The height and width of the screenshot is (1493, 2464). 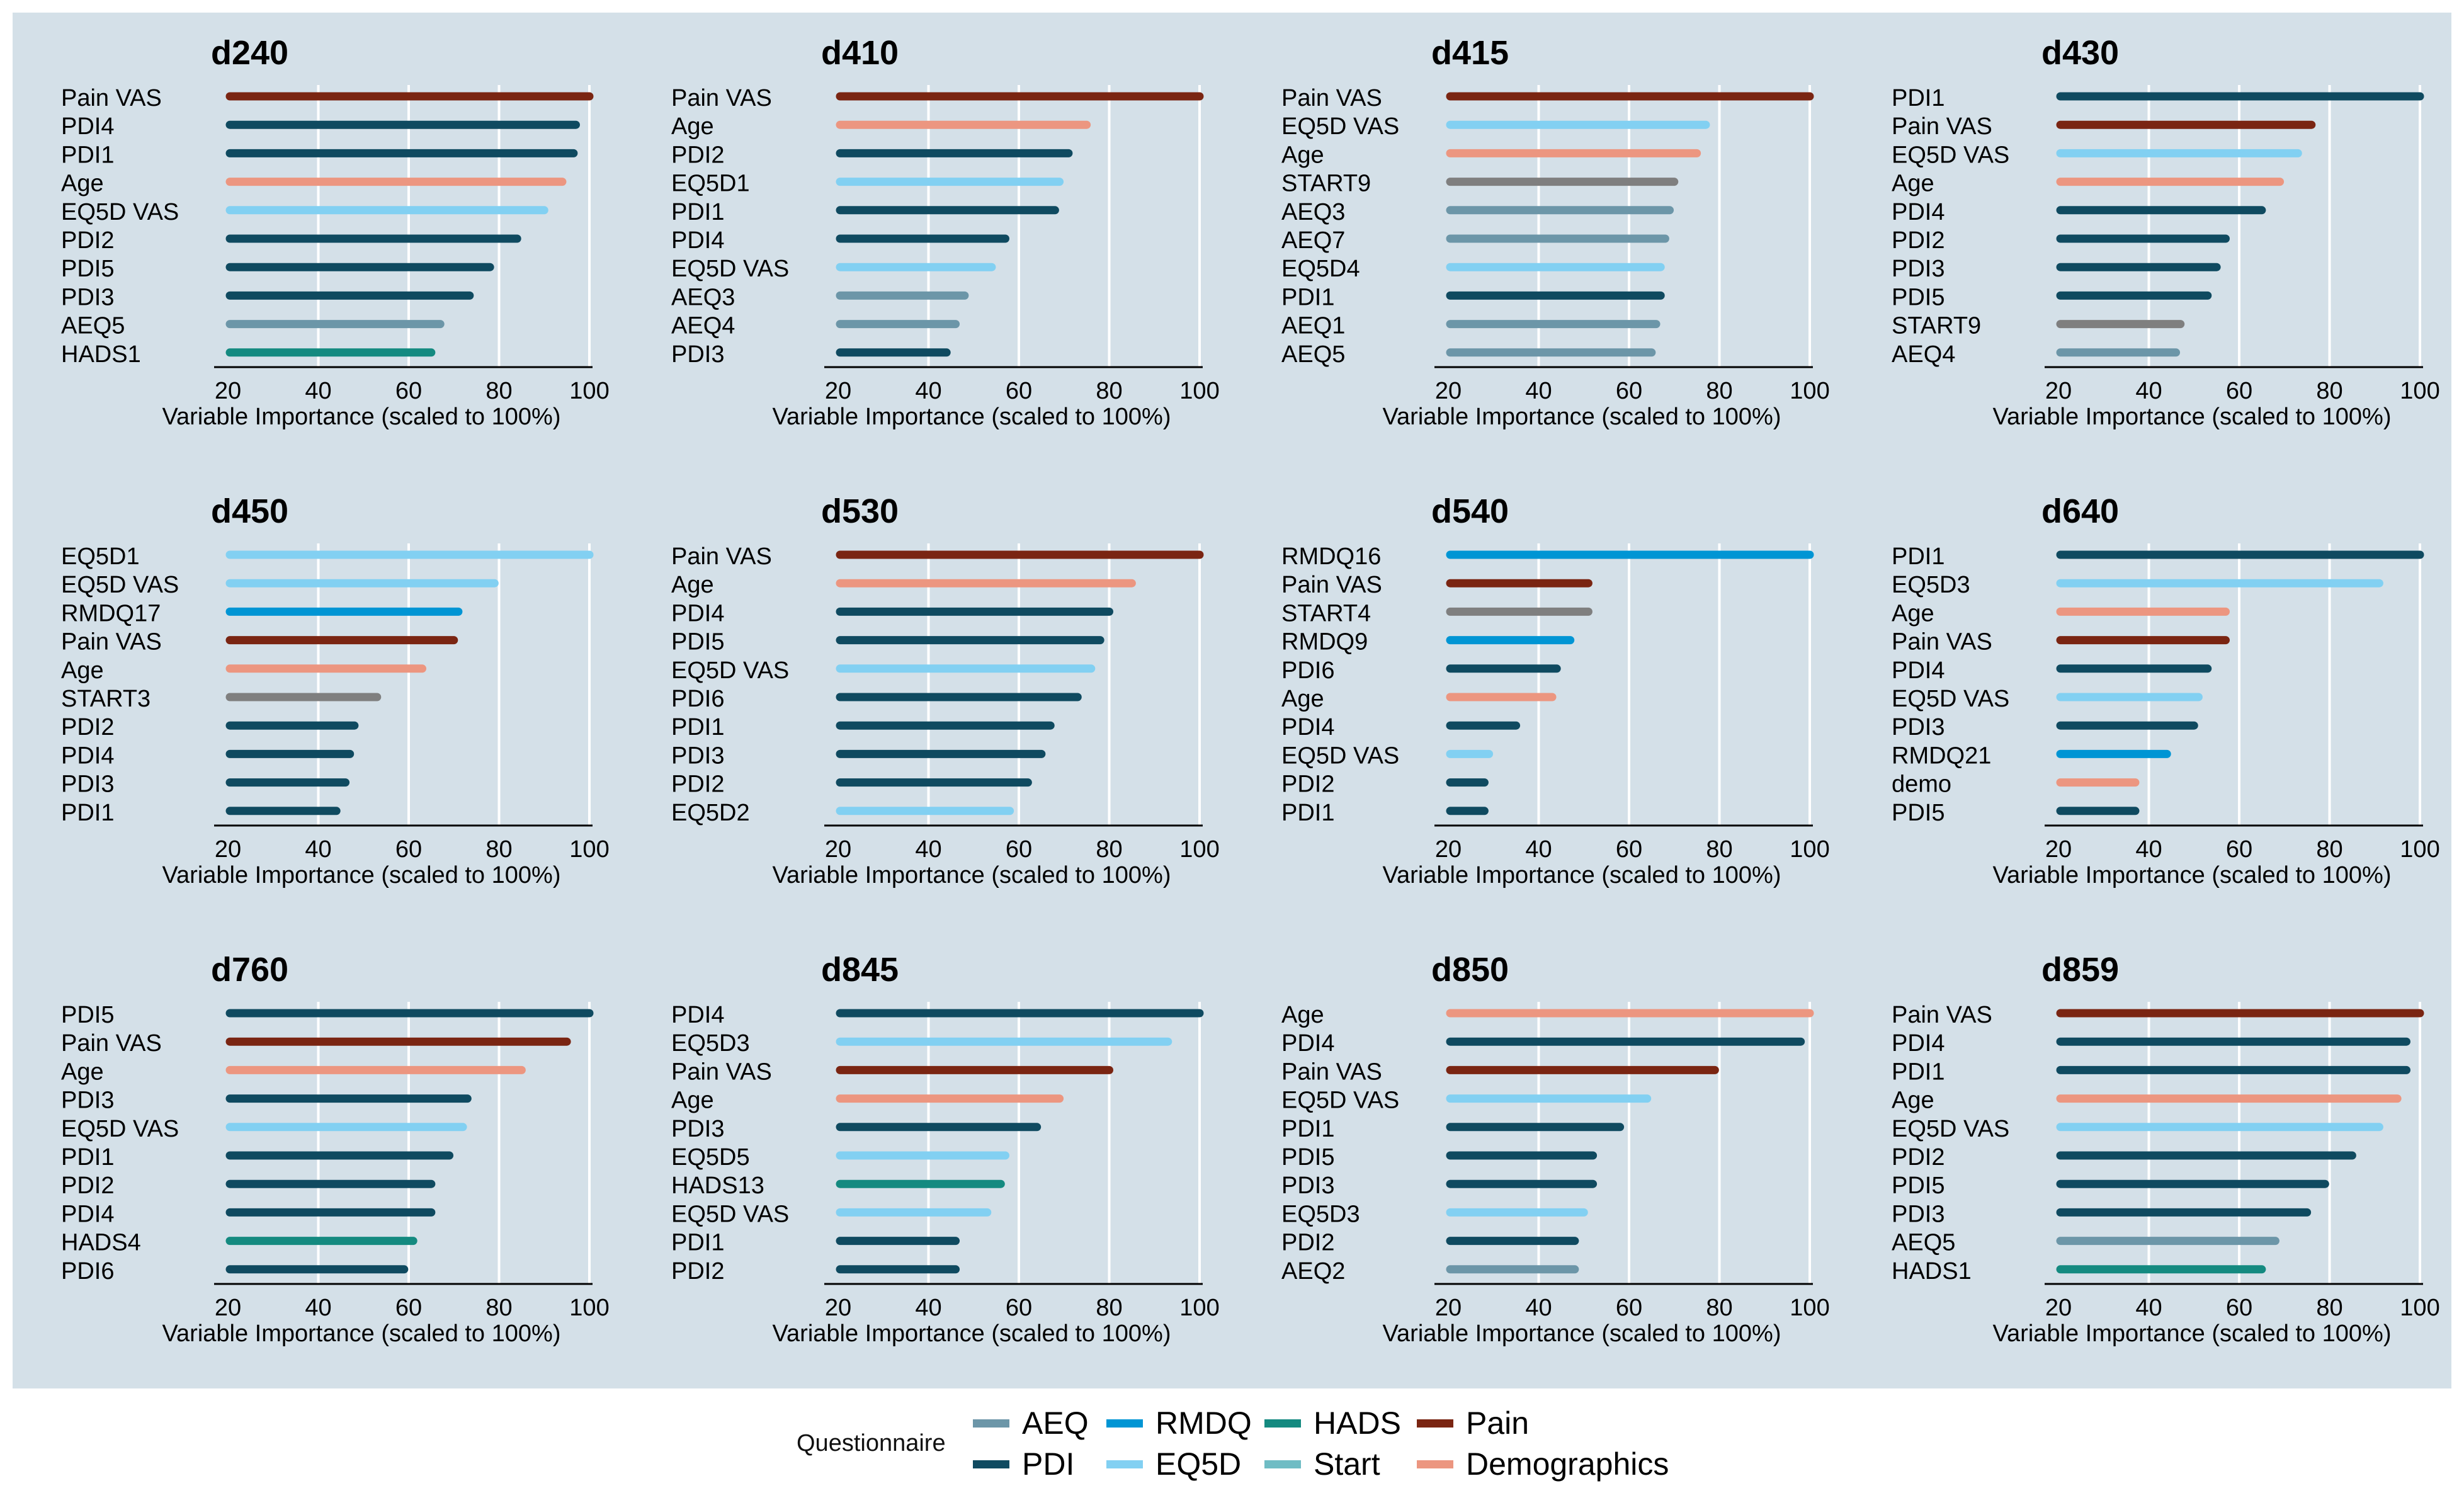 I want to click on legend-item-pain: Pain, so click(x=1473, y=1423).